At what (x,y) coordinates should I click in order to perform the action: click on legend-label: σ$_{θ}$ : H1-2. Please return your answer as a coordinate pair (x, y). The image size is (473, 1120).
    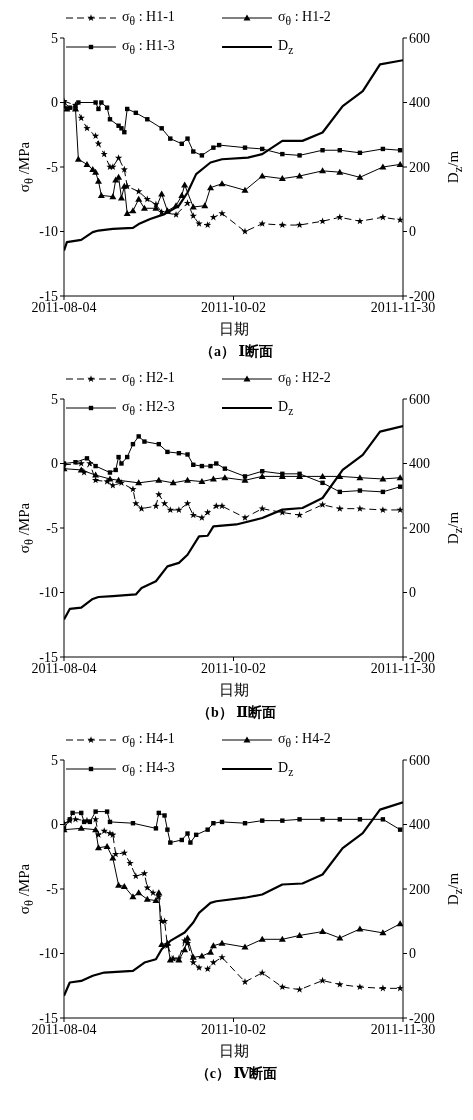
    Looking at the image, I should click on (304, 18).